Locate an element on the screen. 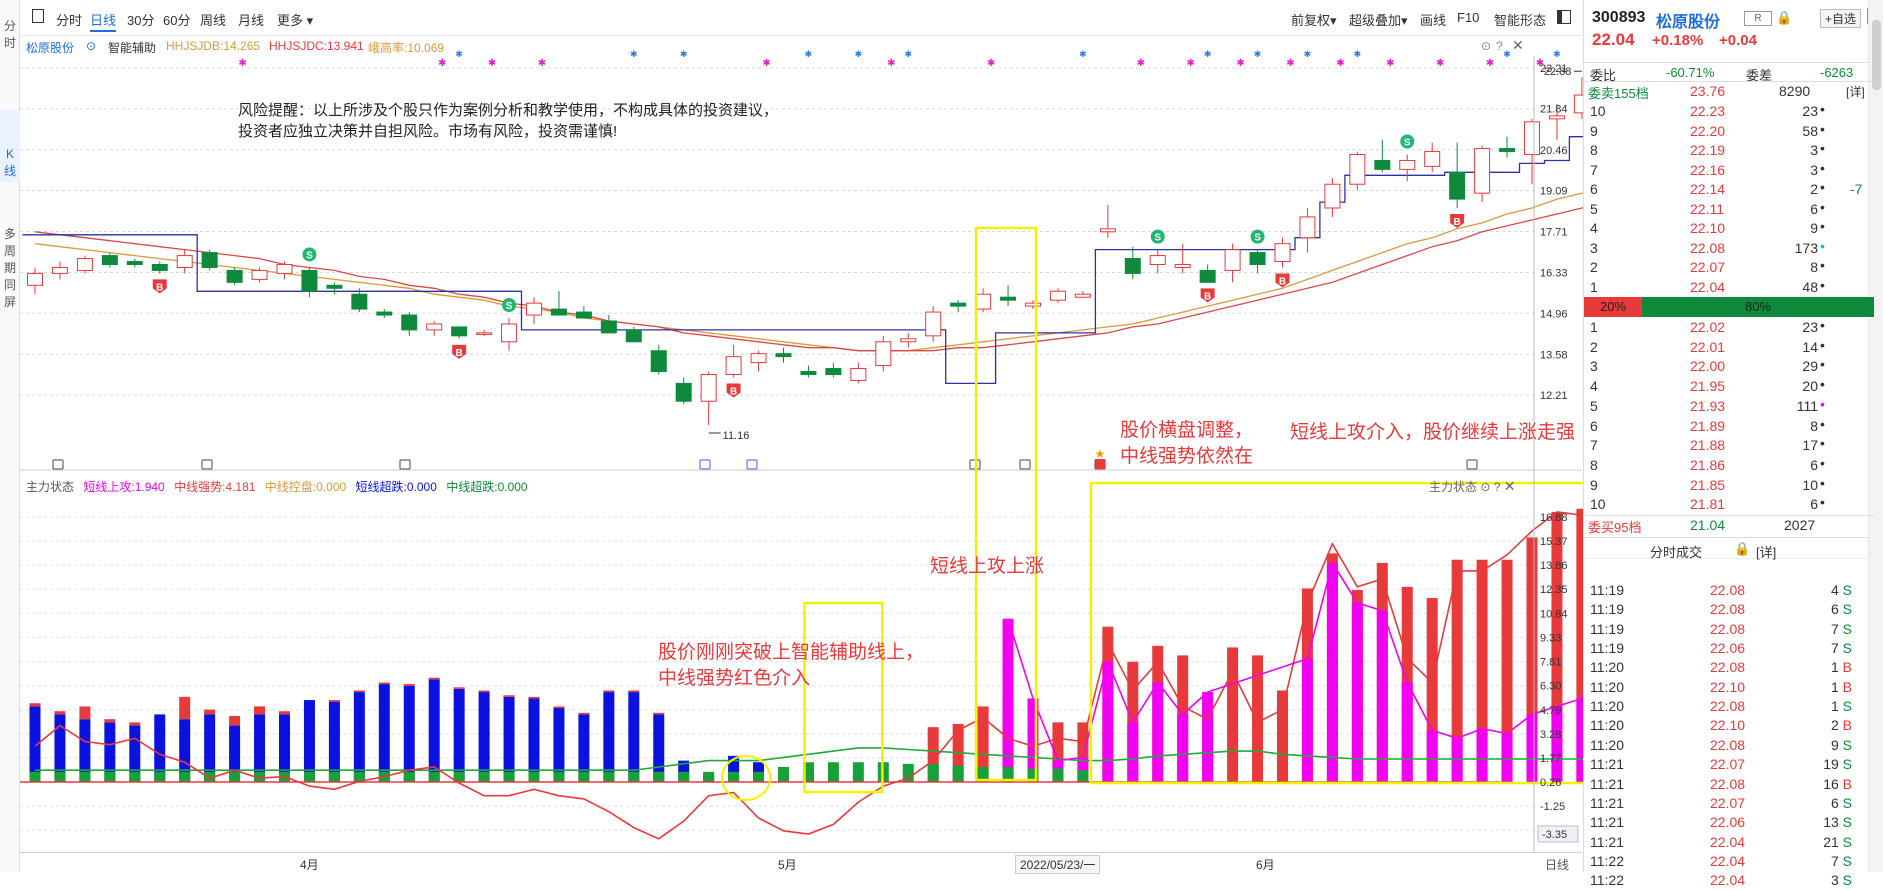 This screenshot has width=1883, height=891. period-more-dropdown: 更多 ▾ is located at coordinates (295, 19).